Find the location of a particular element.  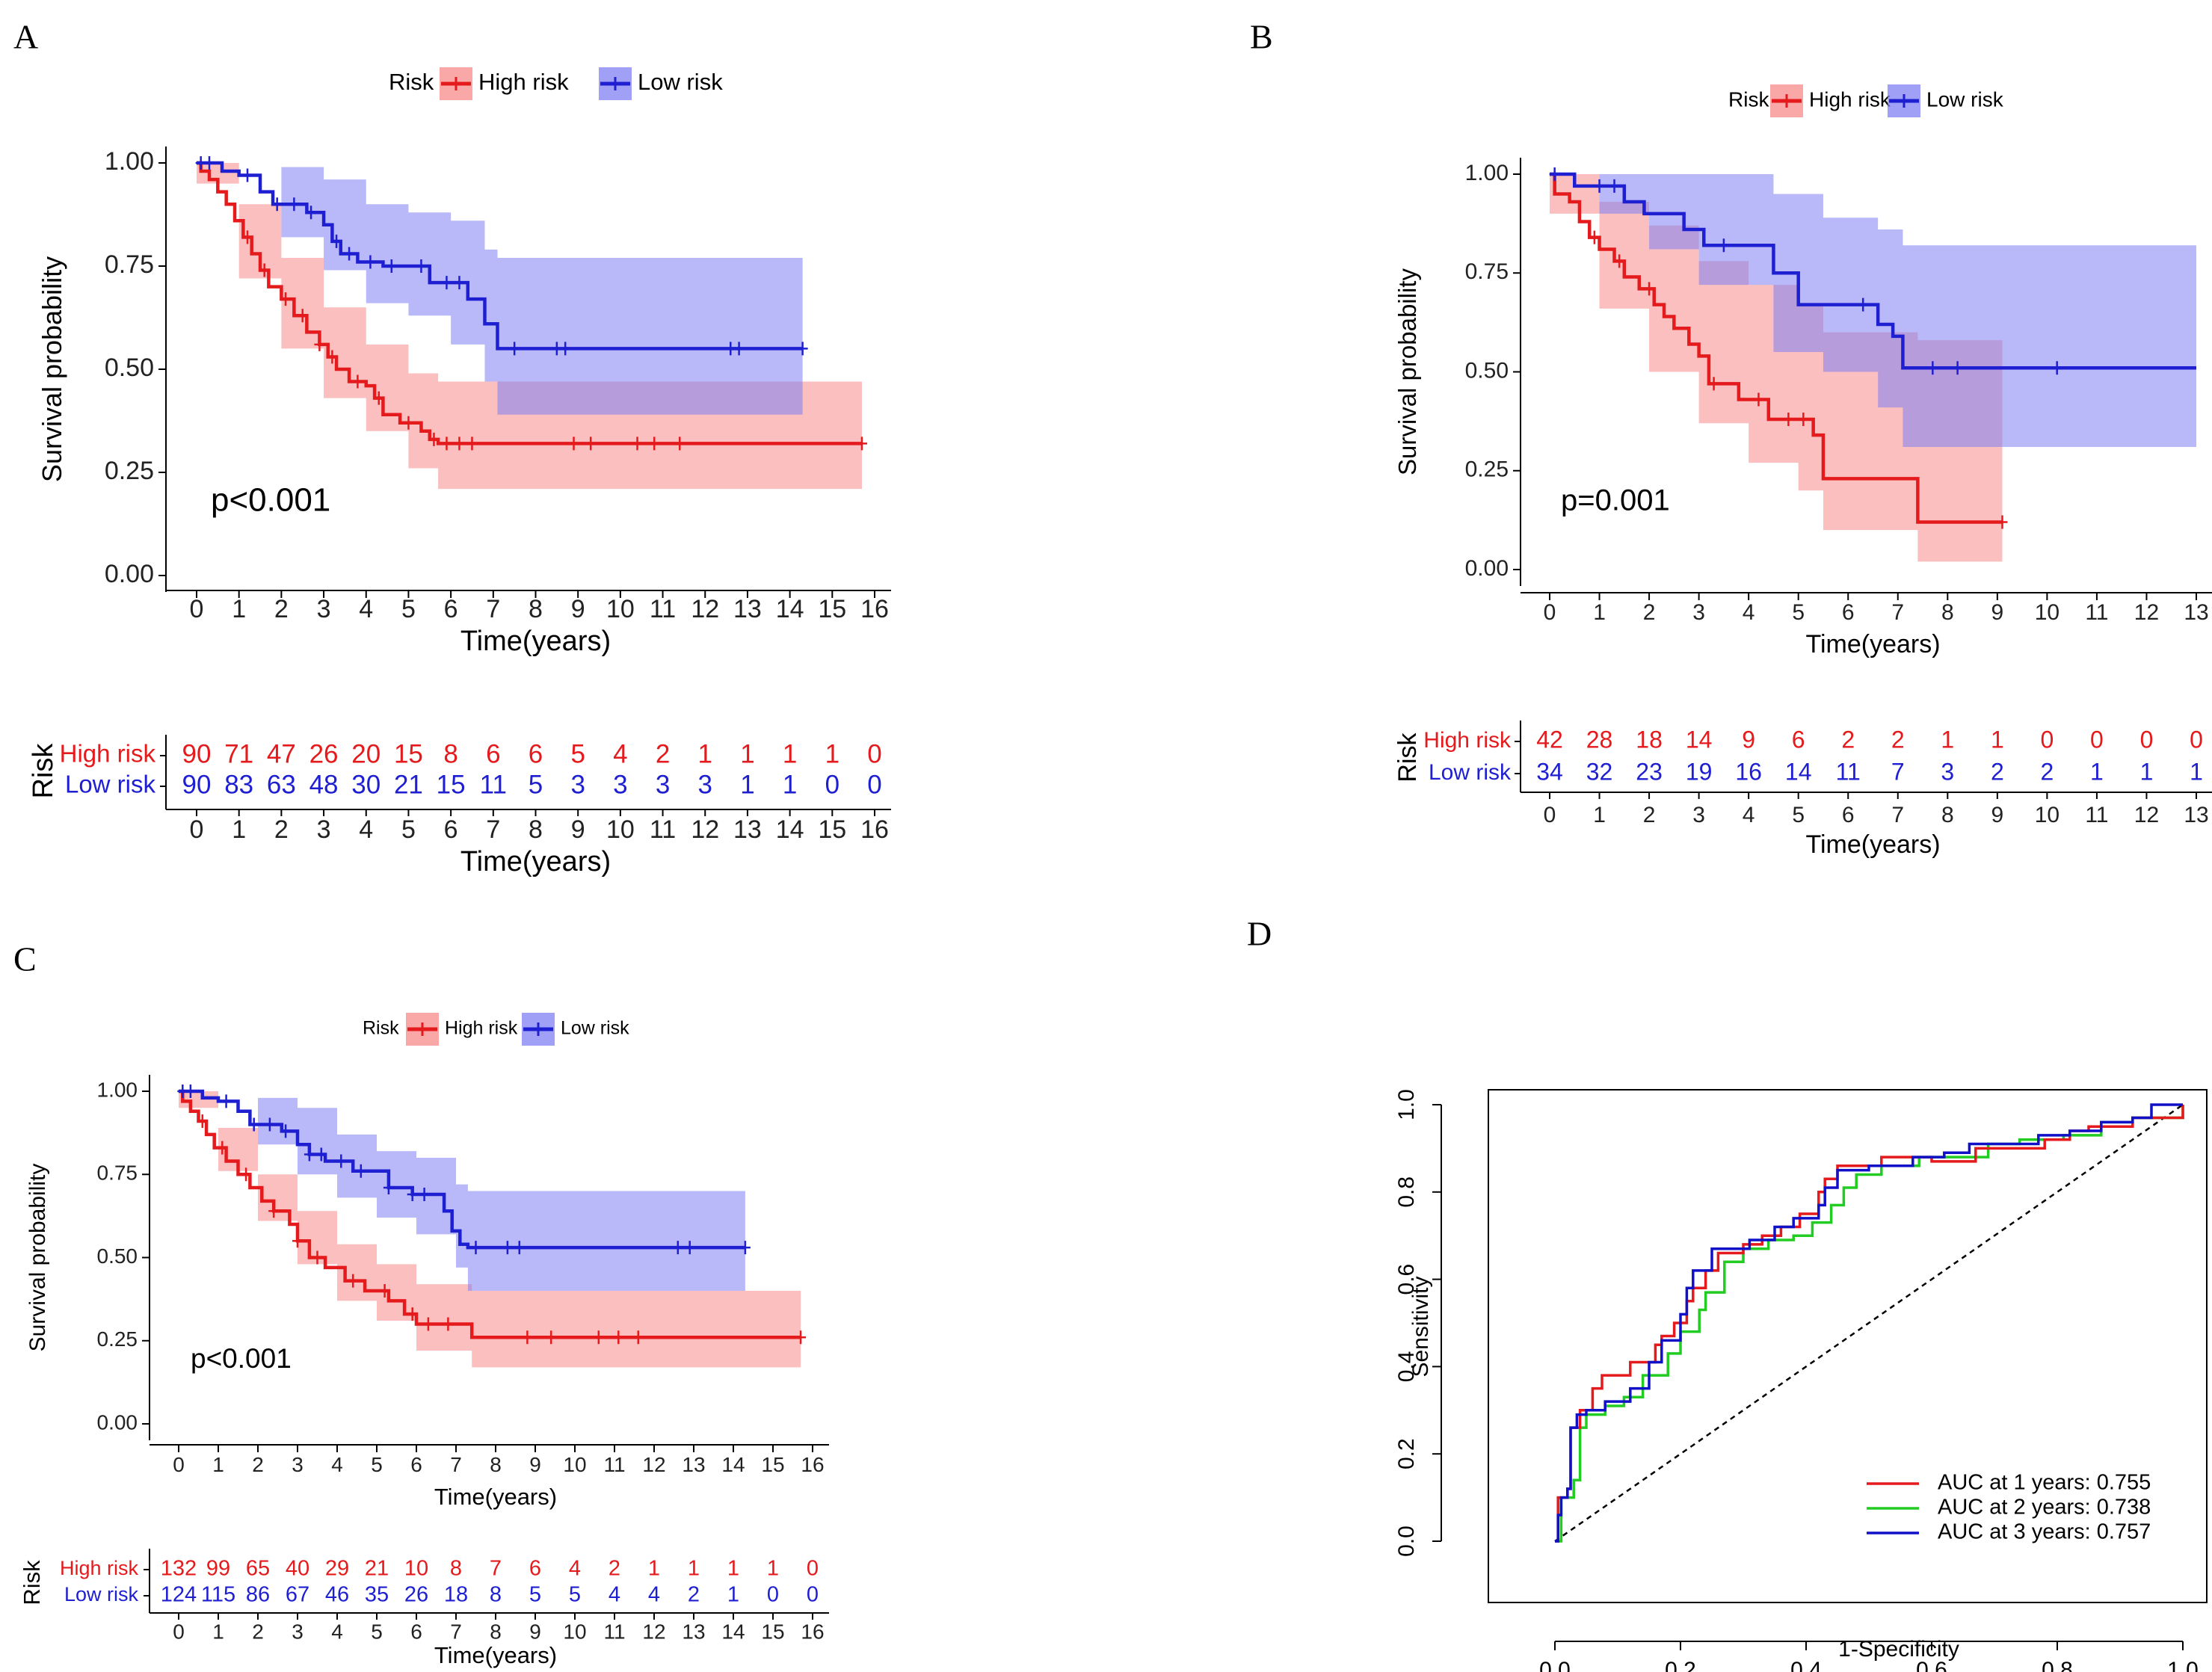

x-tick-label: 3 is located at coordinates (1698, 613).